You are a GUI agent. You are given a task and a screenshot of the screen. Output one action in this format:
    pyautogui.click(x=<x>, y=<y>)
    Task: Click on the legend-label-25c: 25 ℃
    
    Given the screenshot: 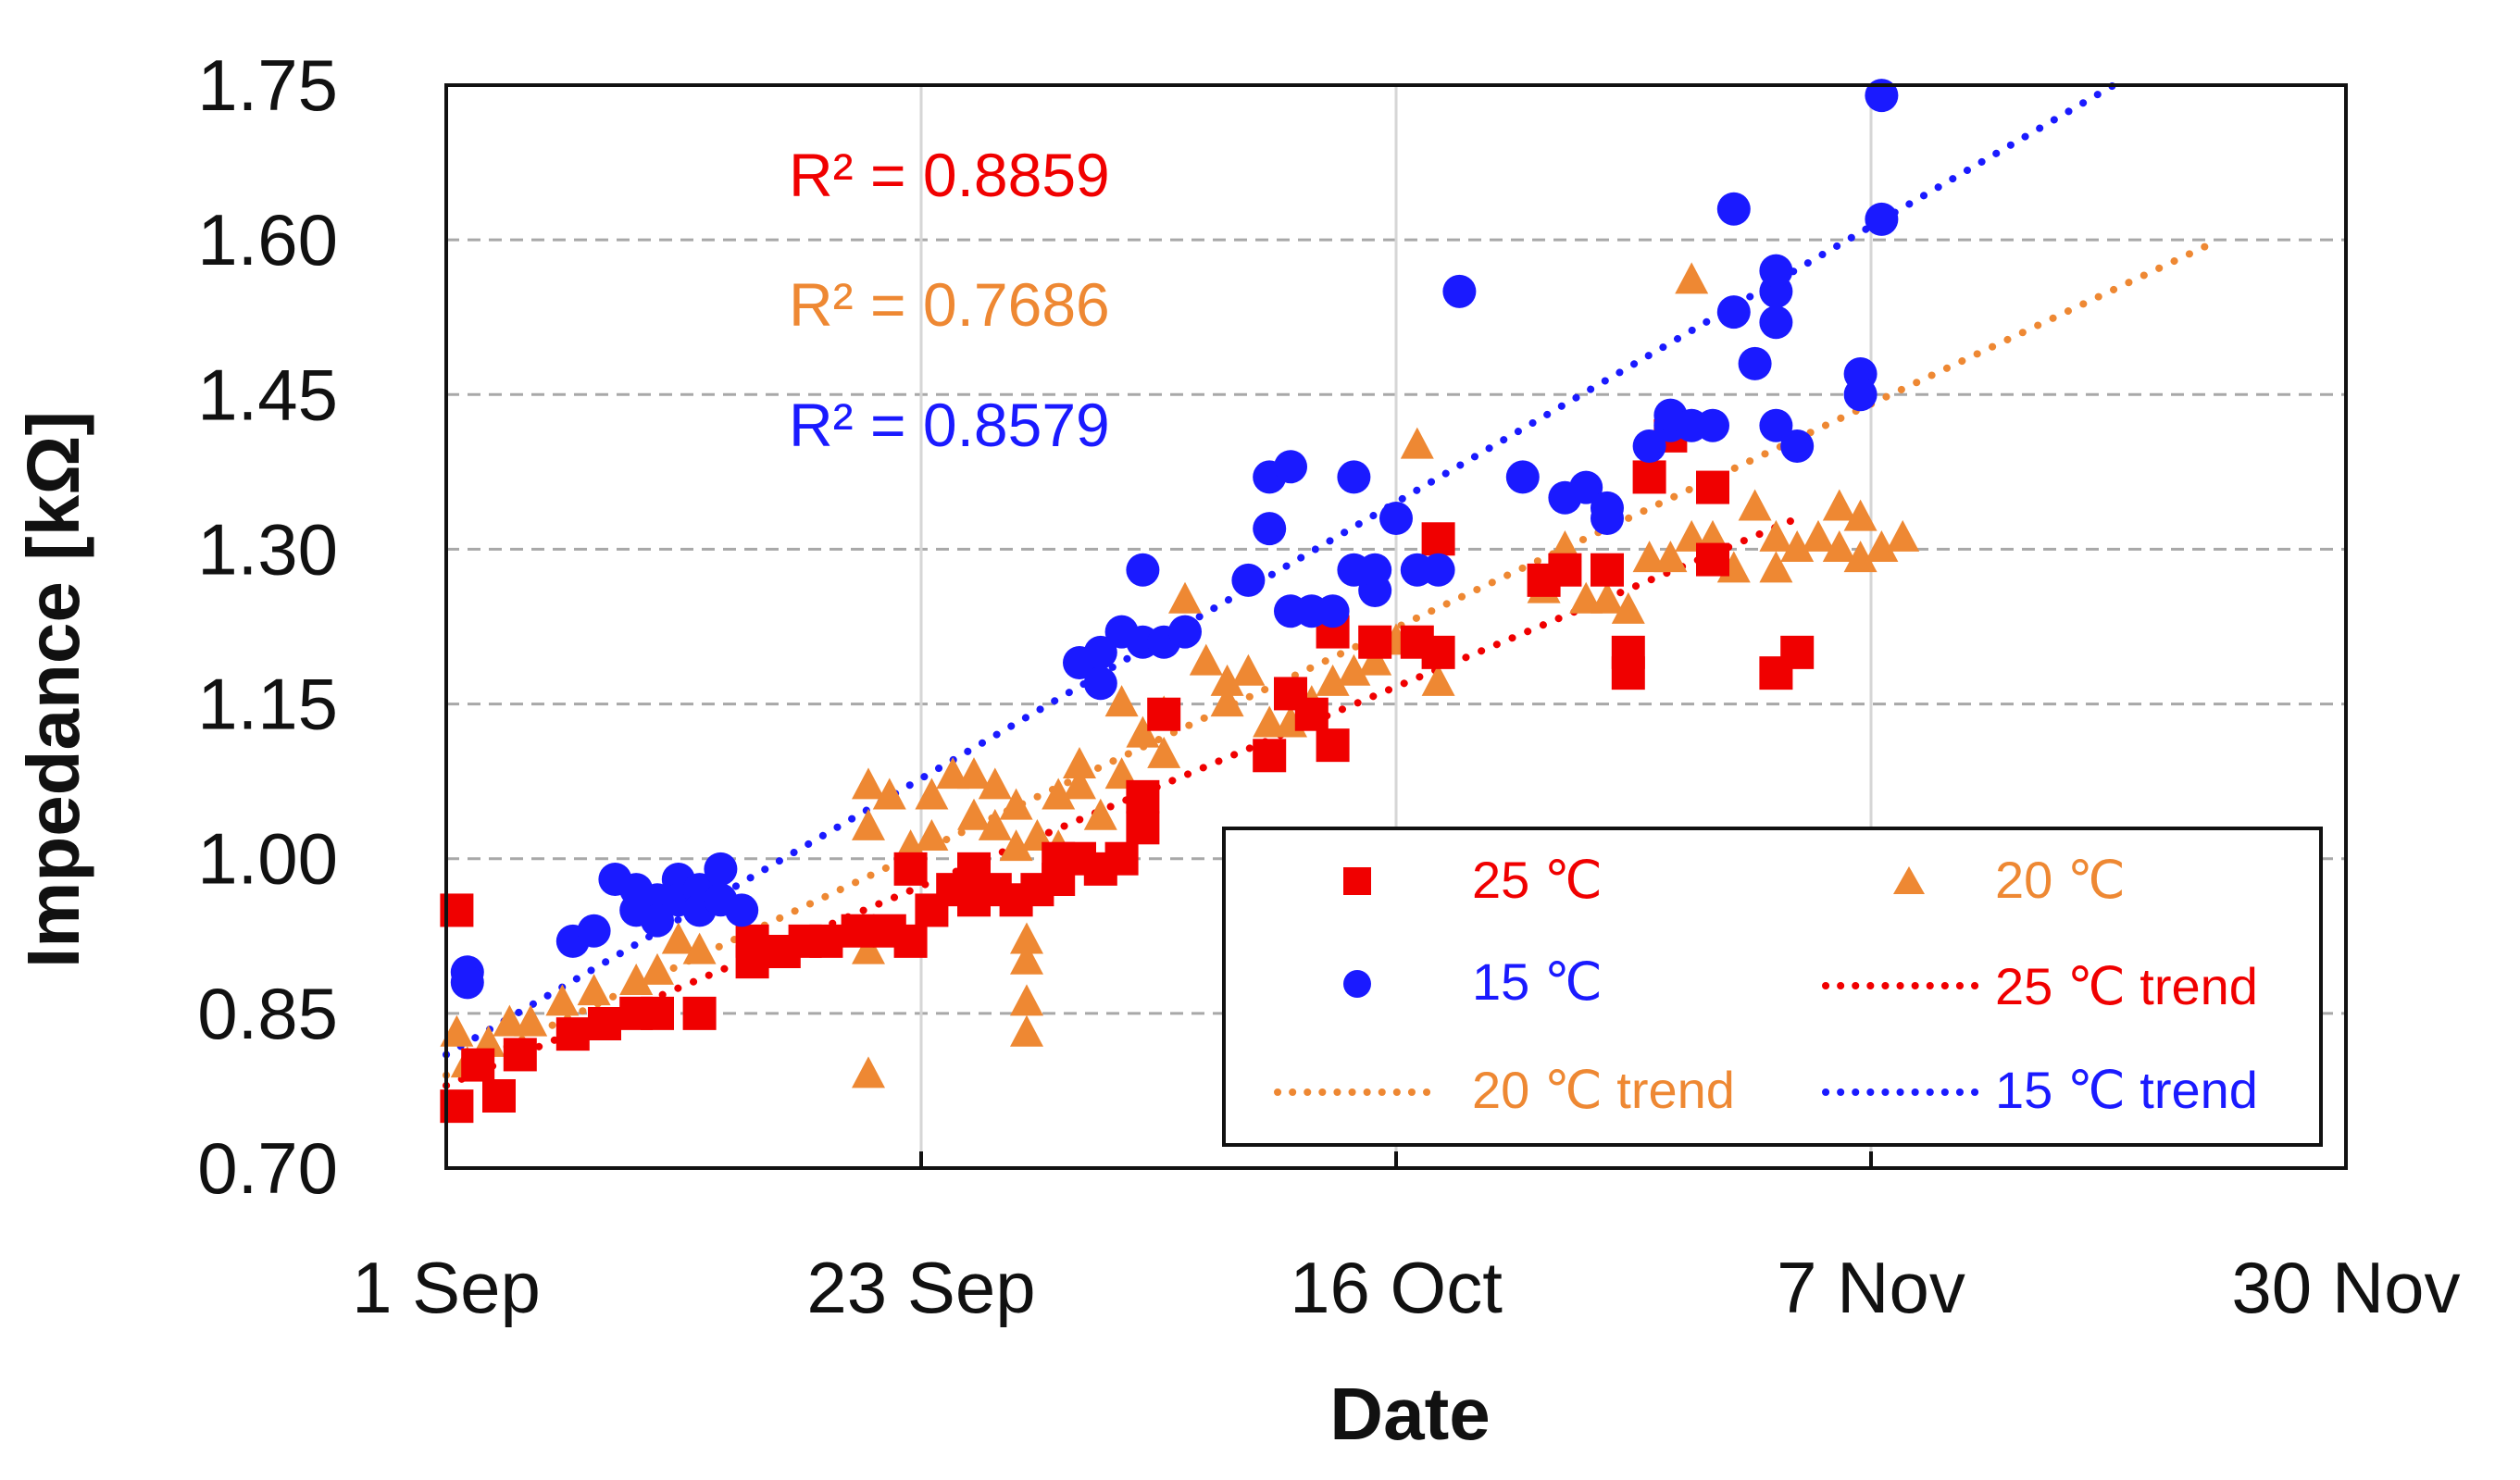 What is the action you would take?
    pyautogui.click(x=1537, y=880)
    